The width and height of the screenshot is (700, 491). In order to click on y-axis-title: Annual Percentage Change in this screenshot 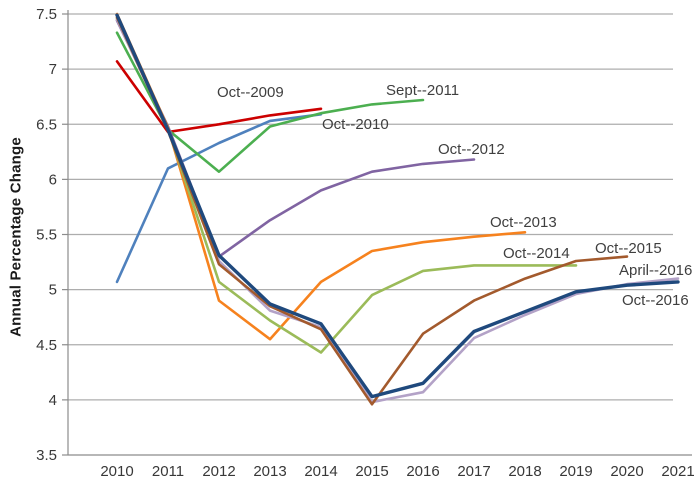, I will do `click(16, 237)`.